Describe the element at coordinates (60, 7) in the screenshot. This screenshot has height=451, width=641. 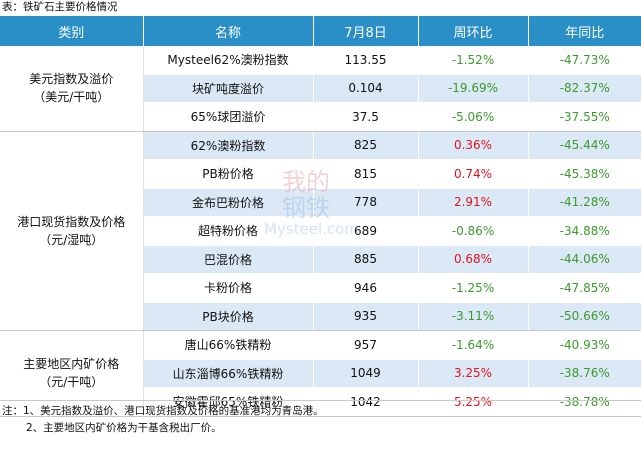
I see `table-caption: 表：铁矿石主要价格情况` at that location.